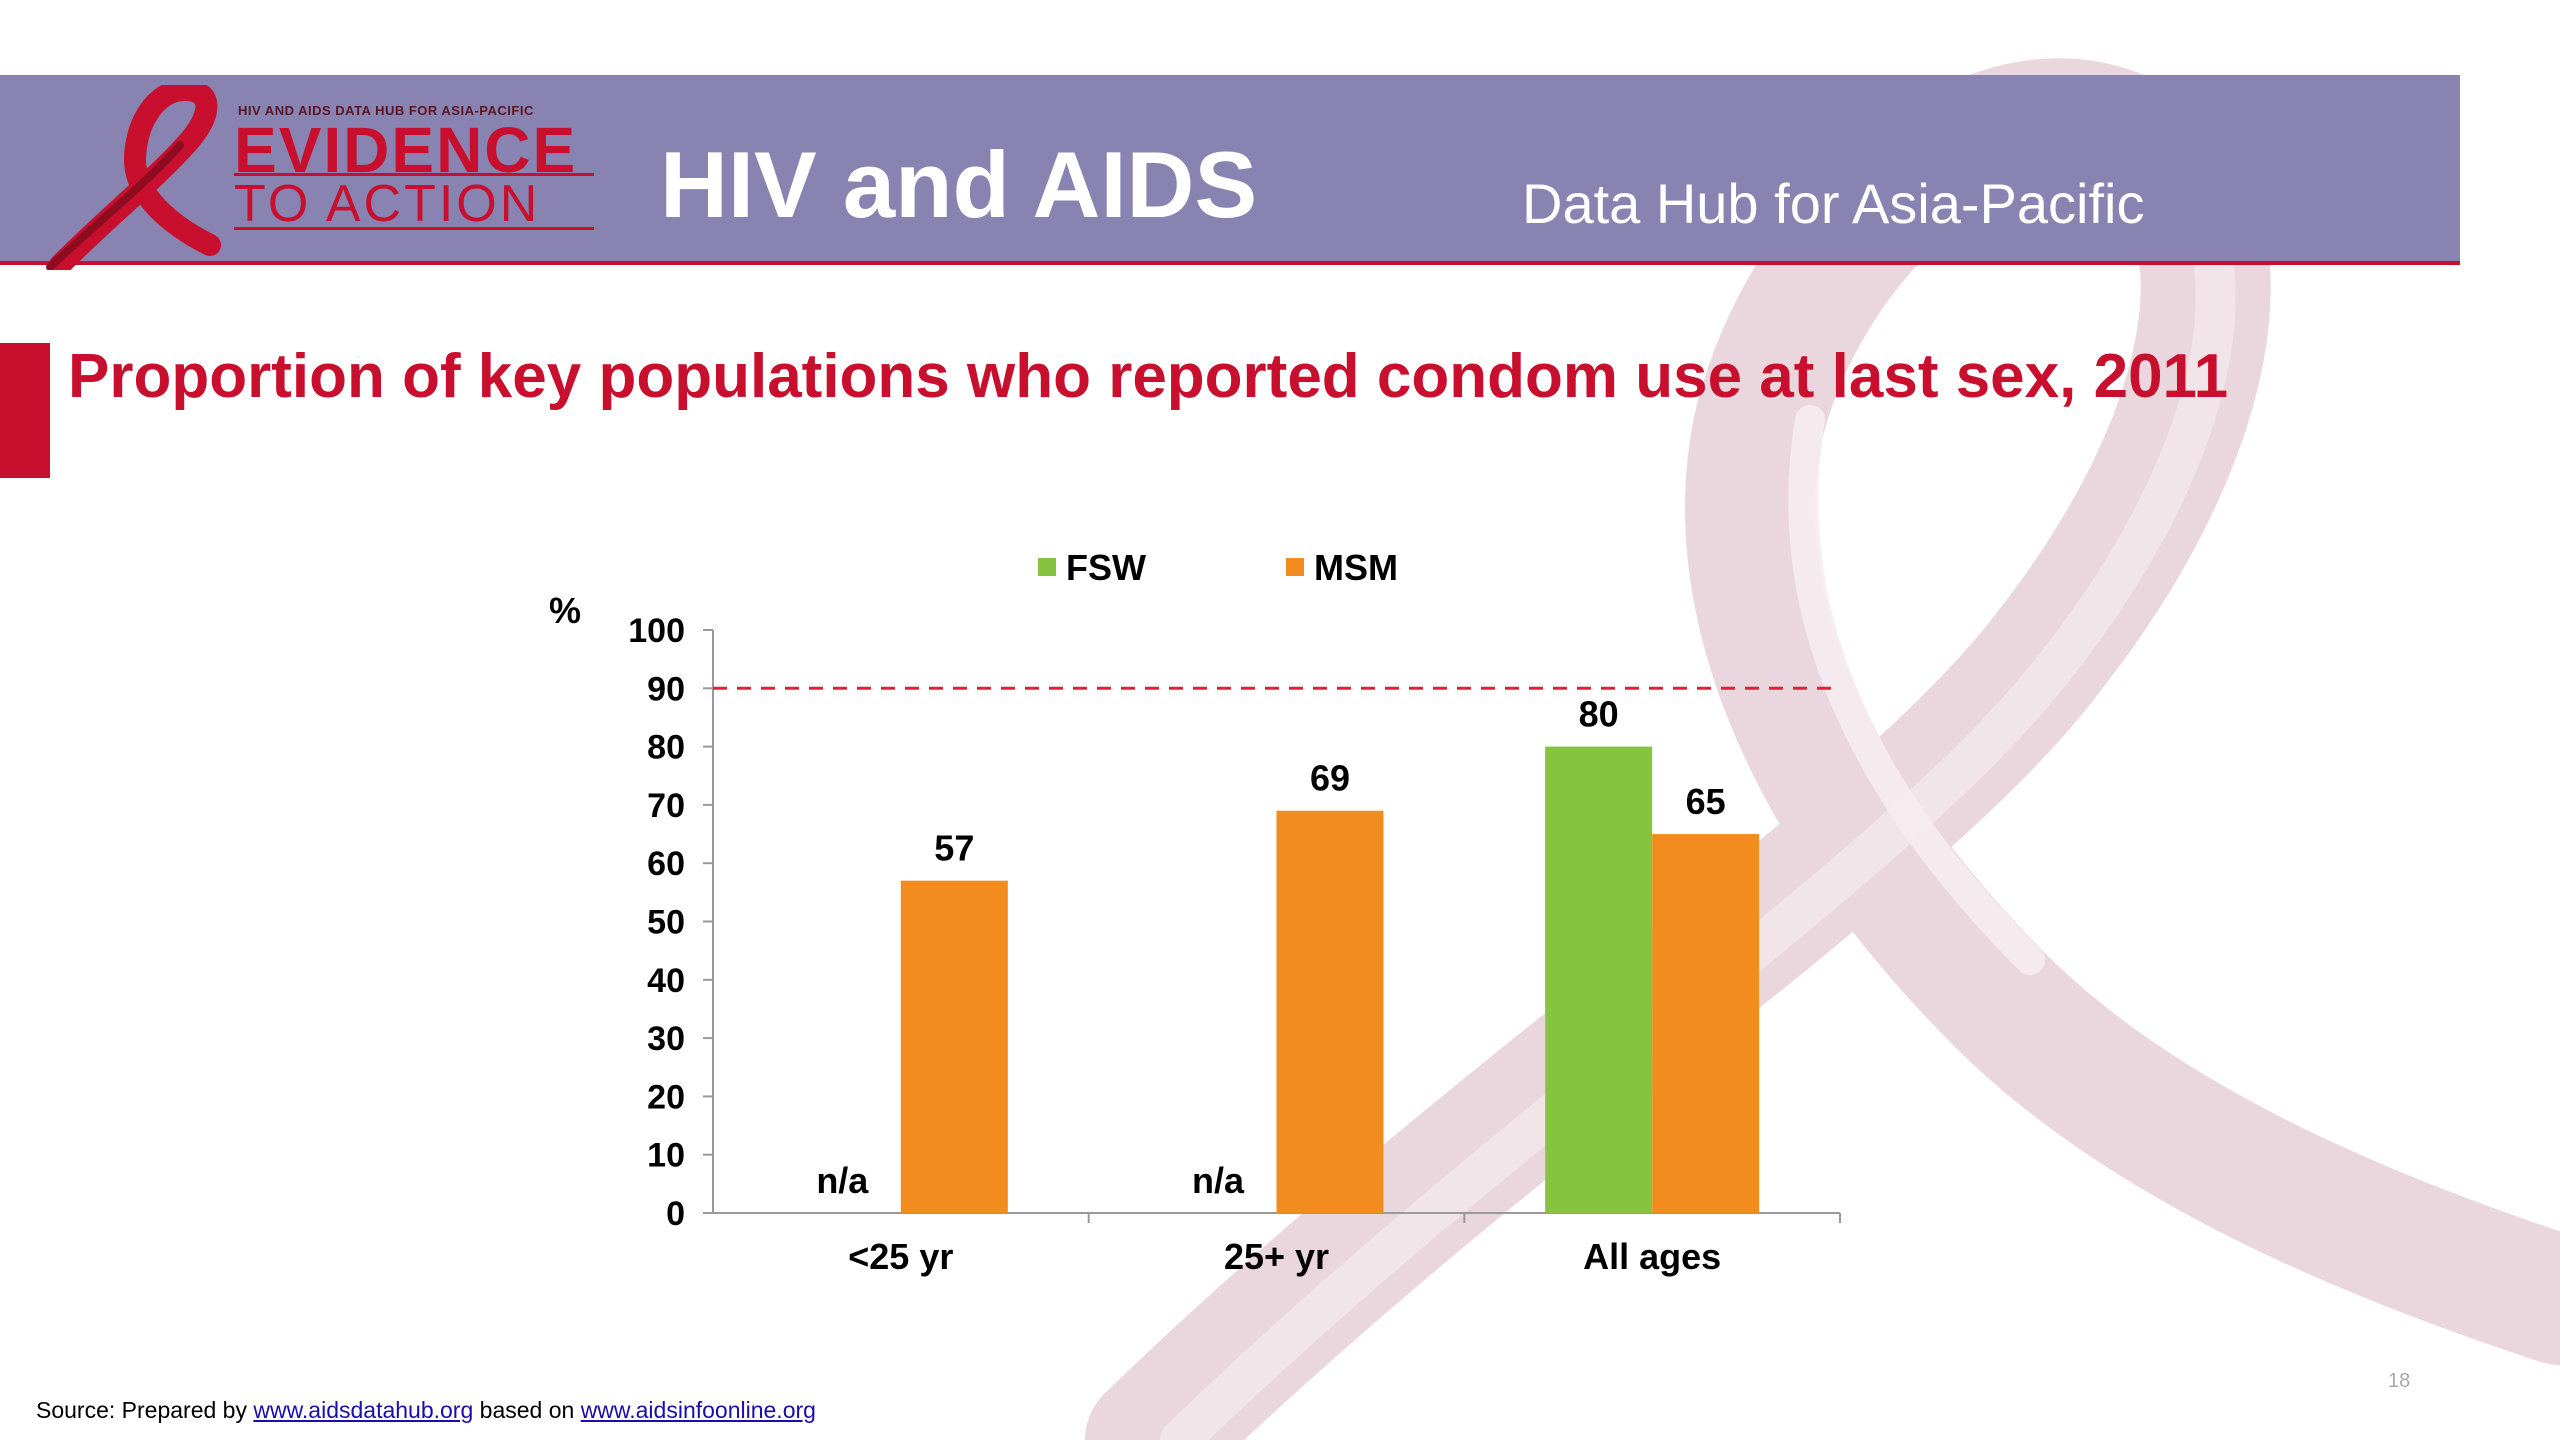 This screenshot has height=1440, width=2560. What do you see at coordinates (1295, 567) in the screenshot?
I see `legend-swatch-msm` at bounding box center [1295, 567].